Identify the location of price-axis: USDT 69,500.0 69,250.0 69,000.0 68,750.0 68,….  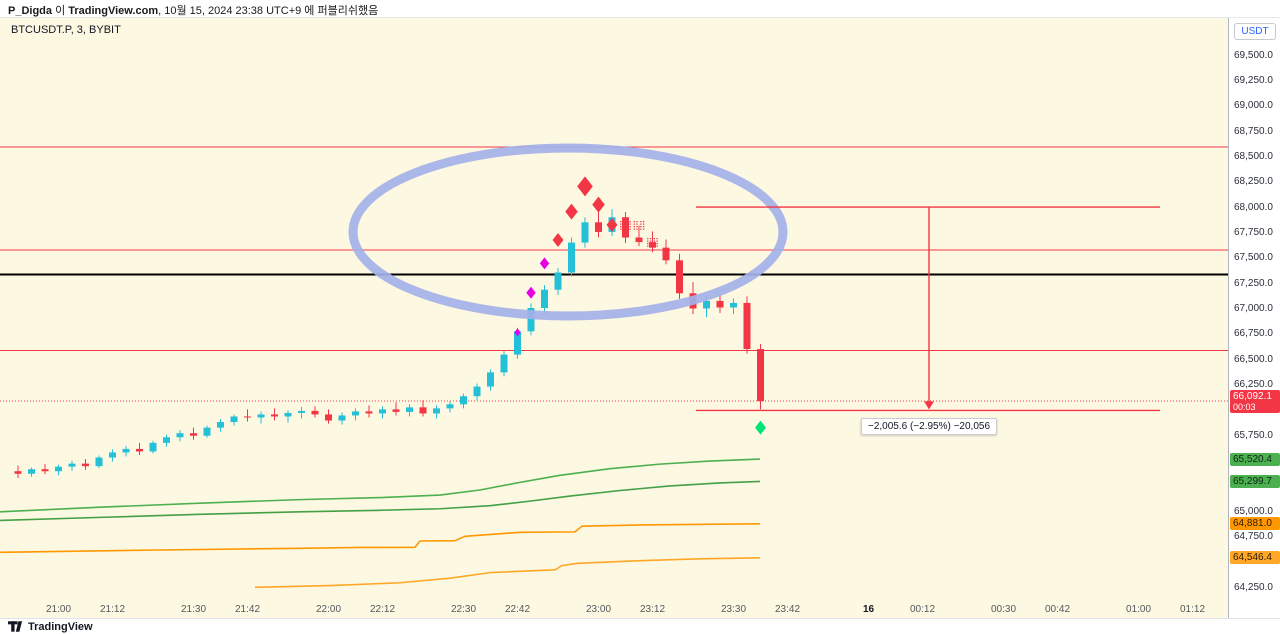
(1254, 318).